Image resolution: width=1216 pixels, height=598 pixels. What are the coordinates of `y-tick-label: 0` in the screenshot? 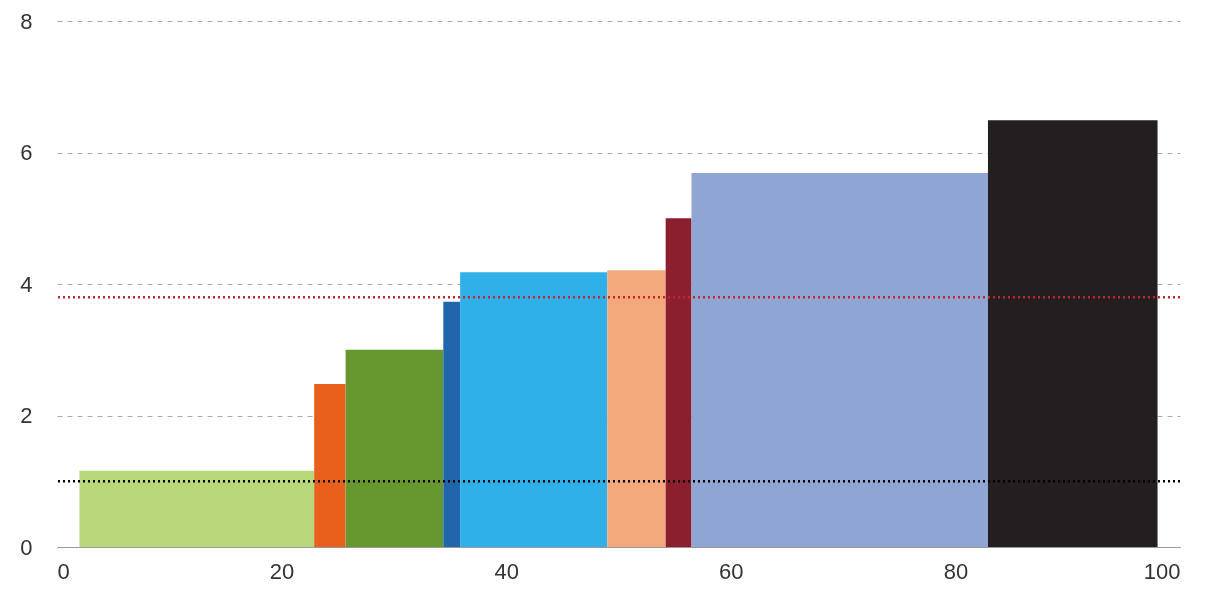 It's located at (26, 547).